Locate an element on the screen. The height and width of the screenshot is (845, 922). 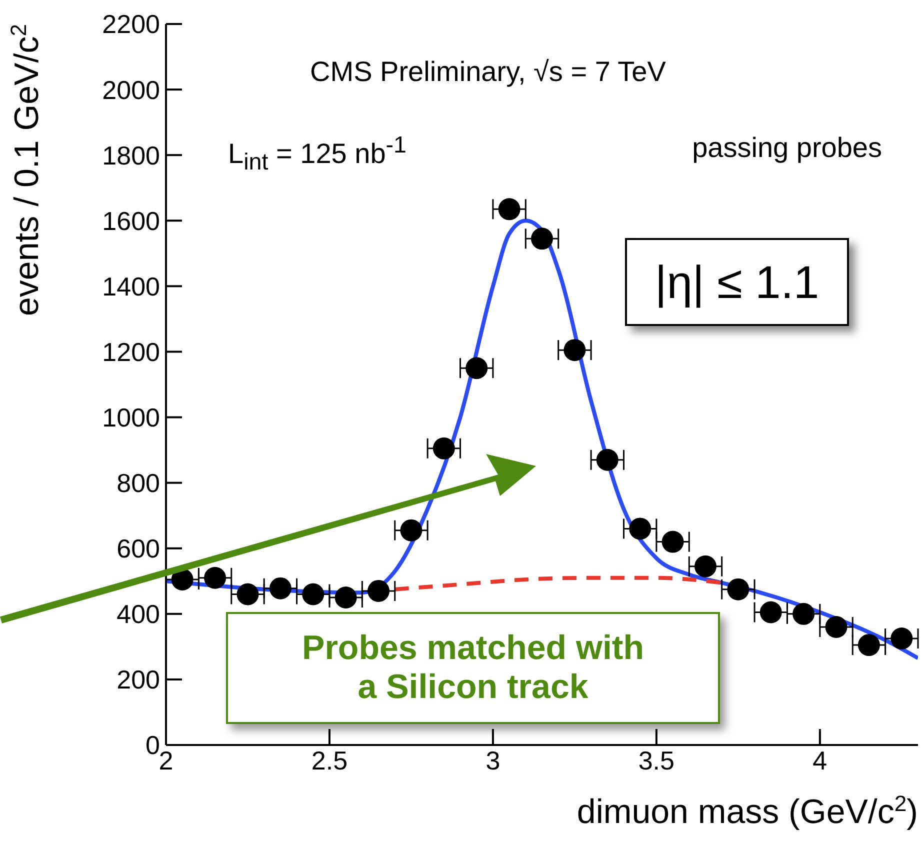
annotation: L$_{int}$ = 125 nb$^{-1}$ is located at coordinates (317, 153).